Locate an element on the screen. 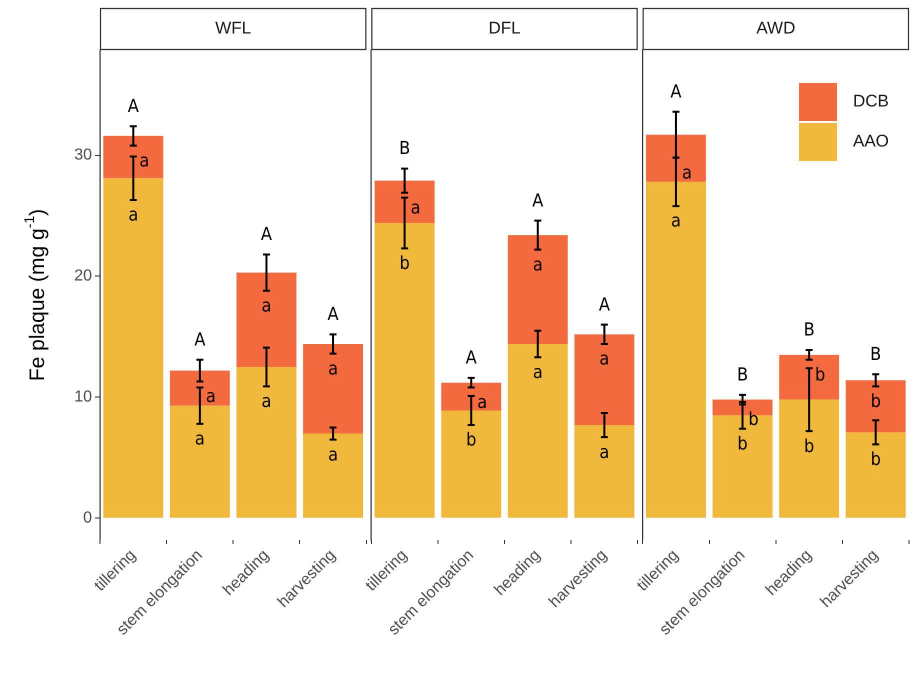 The image size is (911, 677). y-tick-label: 0 is located at coordinates (87, 518).